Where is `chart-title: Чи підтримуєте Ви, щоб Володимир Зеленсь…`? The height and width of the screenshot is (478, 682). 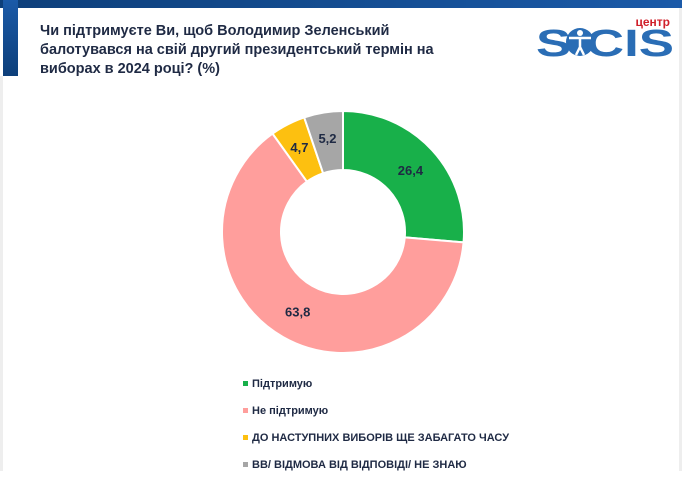
chart-title: Чи підтримуєте Ви, щоб Володимир Зеленсь… is located at coordinates (237, 50).